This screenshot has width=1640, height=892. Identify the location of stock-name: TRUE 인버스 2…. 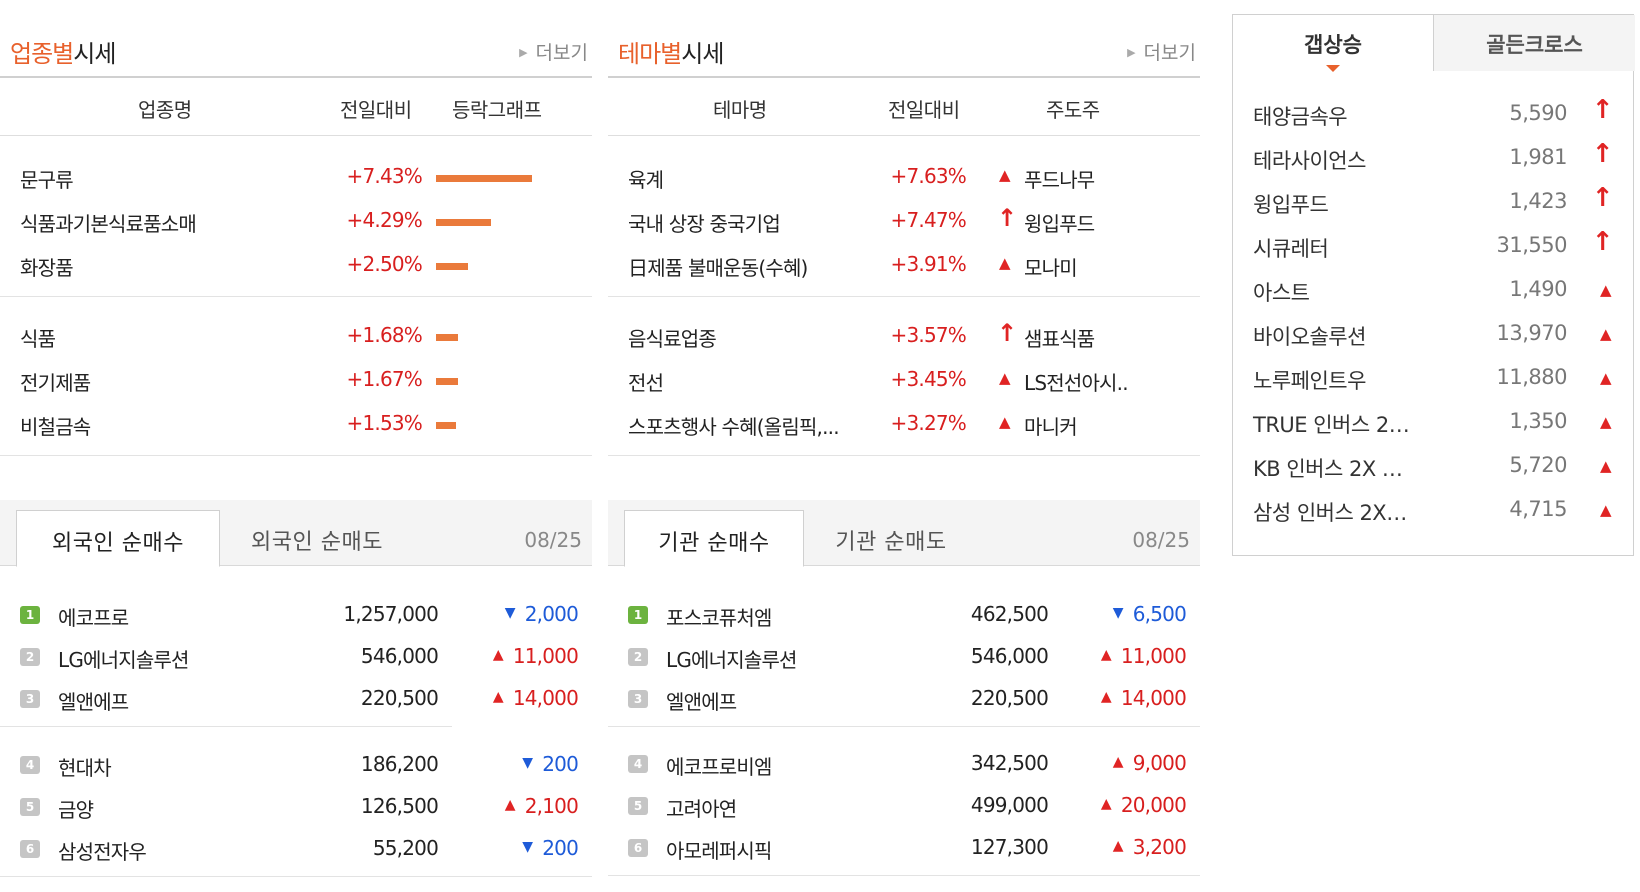
(1331, 425).